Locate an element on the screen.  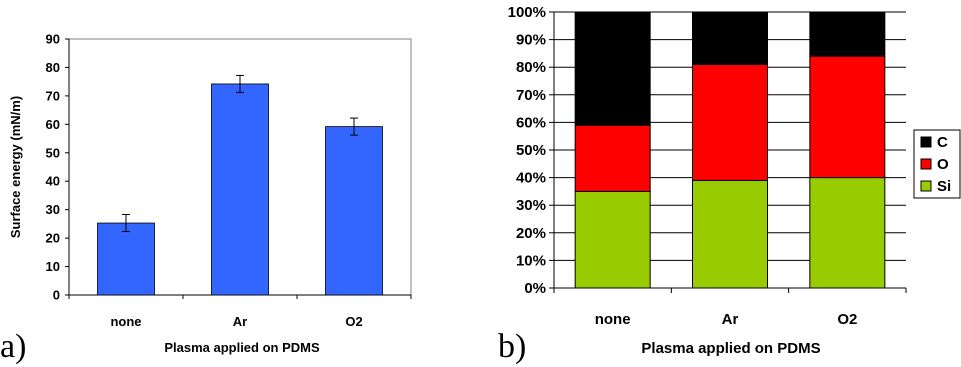
chart-a-xlabel: Plasma applied on PDMS is located at coordinates (242, 347).